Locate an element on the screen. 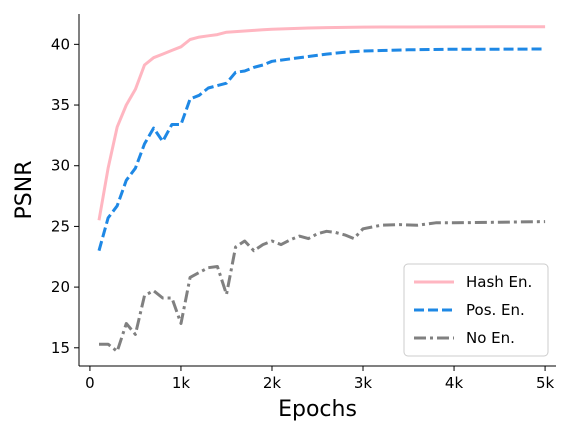 The image size is (581, 436). x-tick-label: 5k is located at coordinates (545, 383).